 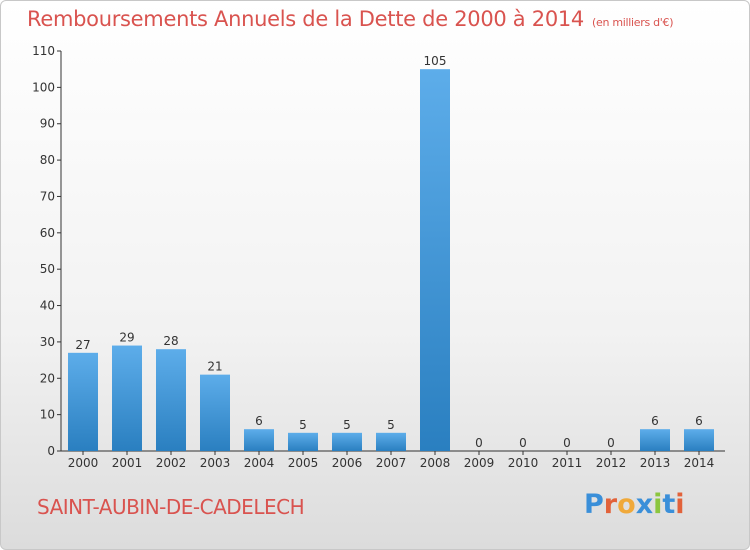 I want to click on y-tick-label: 80, so click(x=47, y=160).